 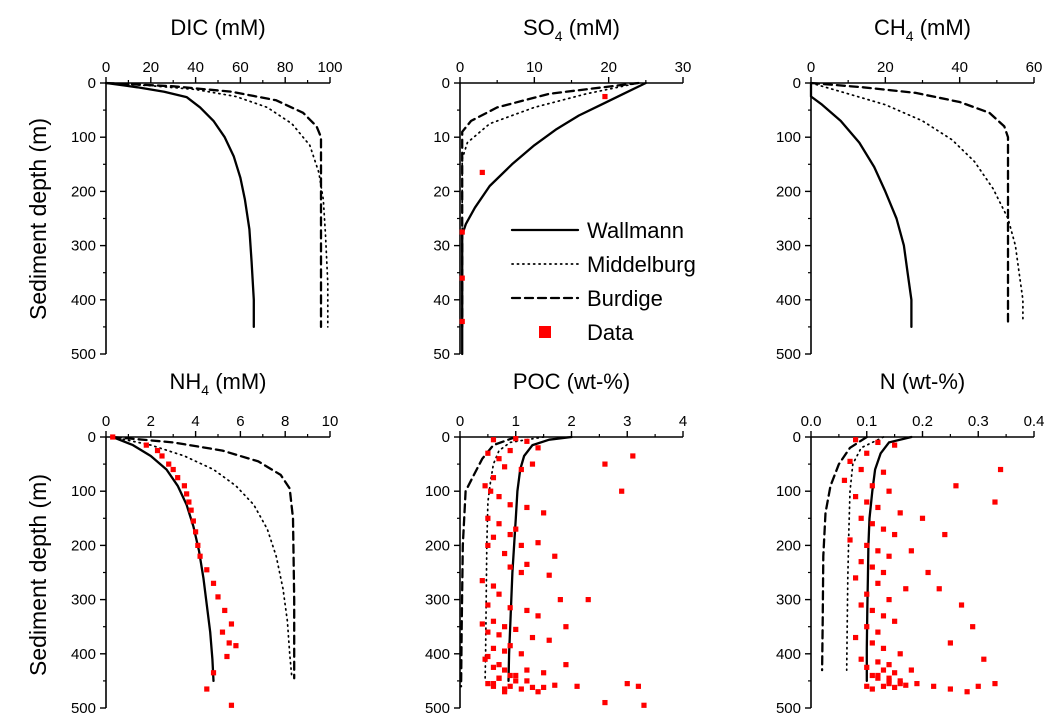 I want to click on title-main: N (wt-%), so click(x=923, y=381).